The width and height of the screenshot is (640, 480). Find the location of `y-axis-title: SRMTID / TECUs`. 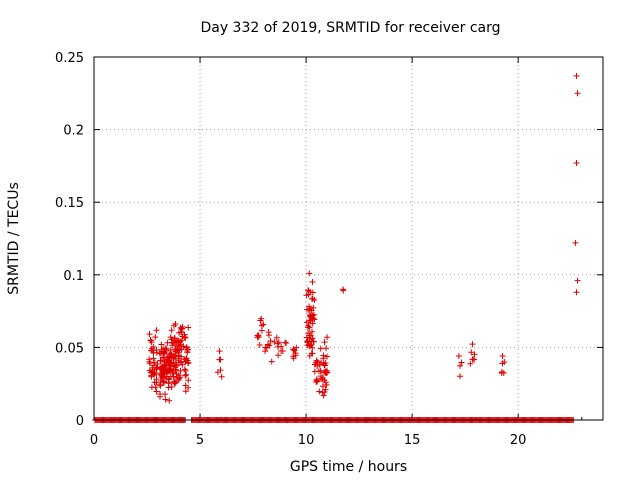

y-axis-title: SRMTID / TECUs is located at coordinates (14, 238).